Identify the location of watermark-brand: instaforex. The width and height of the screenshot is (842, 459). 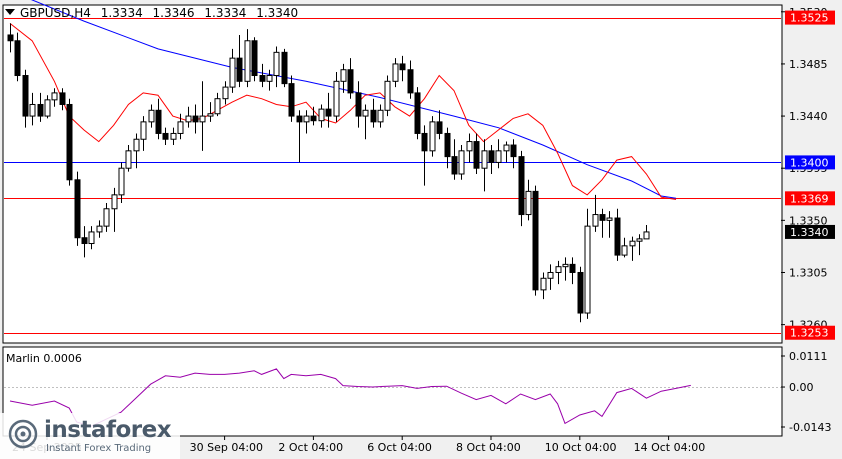
(108, 430).